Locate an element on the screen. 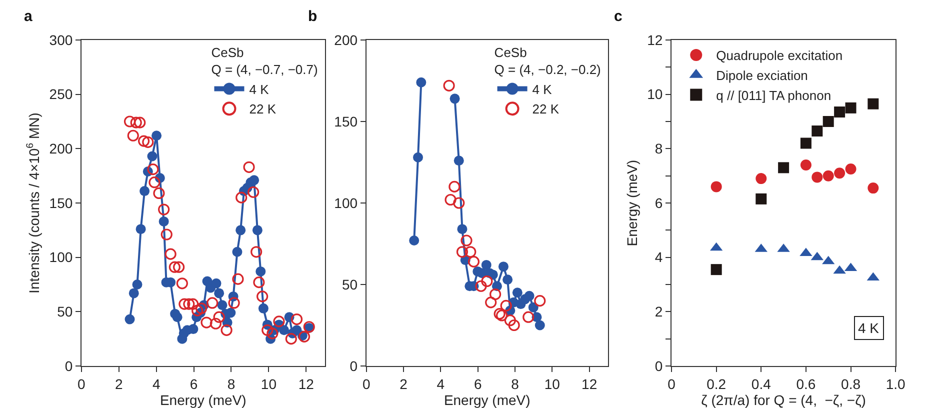 The image size is (936, 408). y-tick-label: 100 is located at coordinates (346, 202).